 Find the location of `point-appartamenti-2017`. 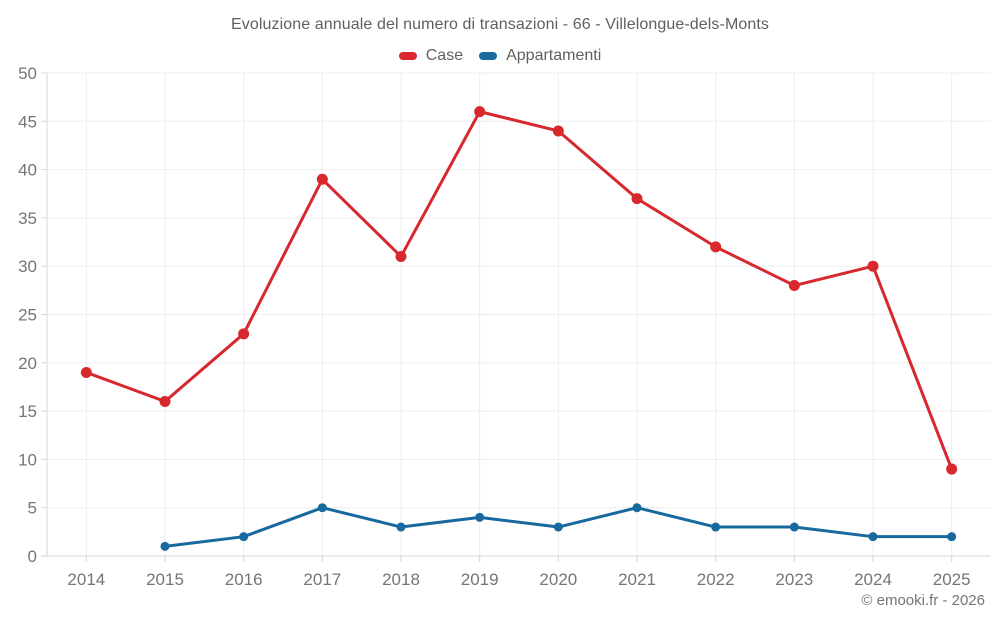

point-appartamenti-2017 is located at coordinates (322, 508).